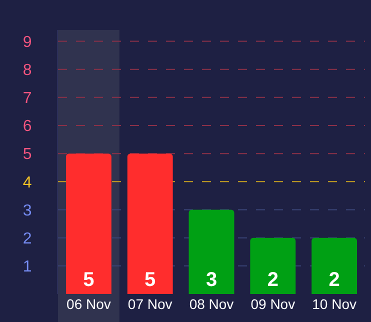 The width and height of the screenshot is (371, 322). Describe the element at coordinates (212, 280) in the screenshot. I see `data-label: 3` at that location.